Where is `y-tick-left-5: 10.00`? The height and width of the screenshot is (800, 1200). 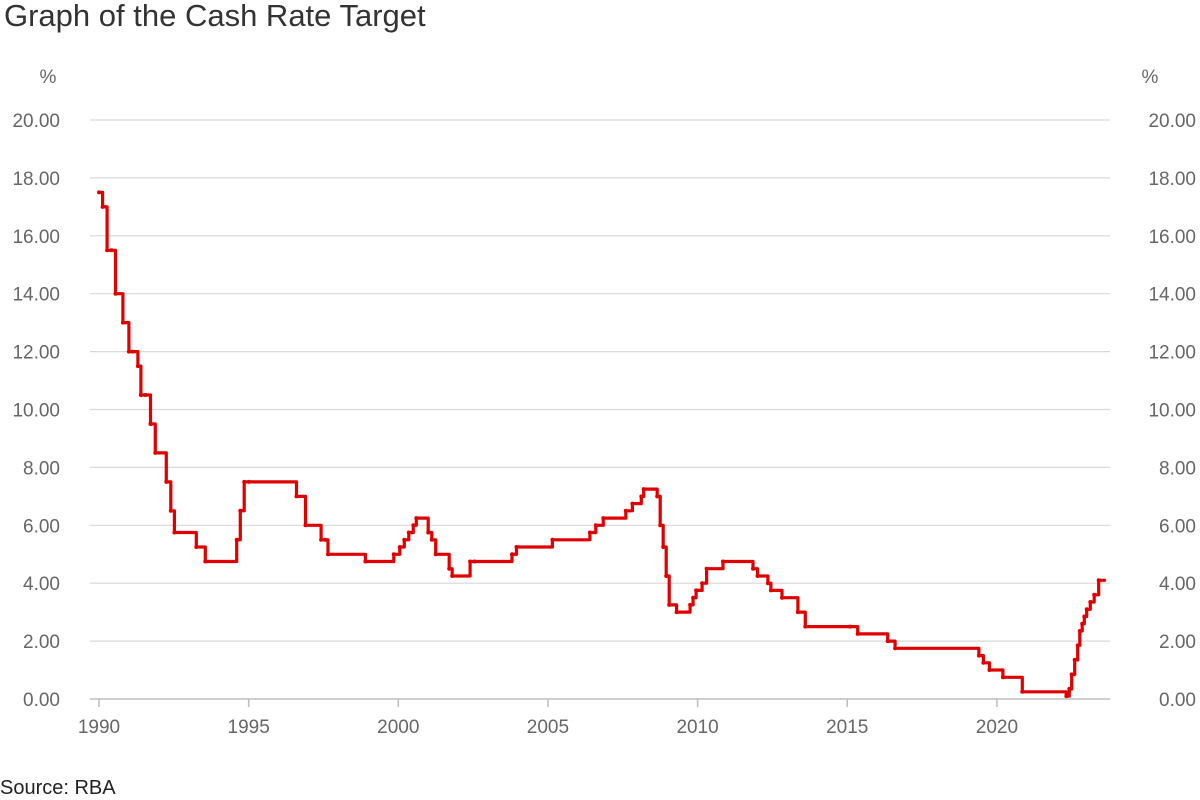
y-tick-left-5: 10.00 is located at coordinates (36, 411).